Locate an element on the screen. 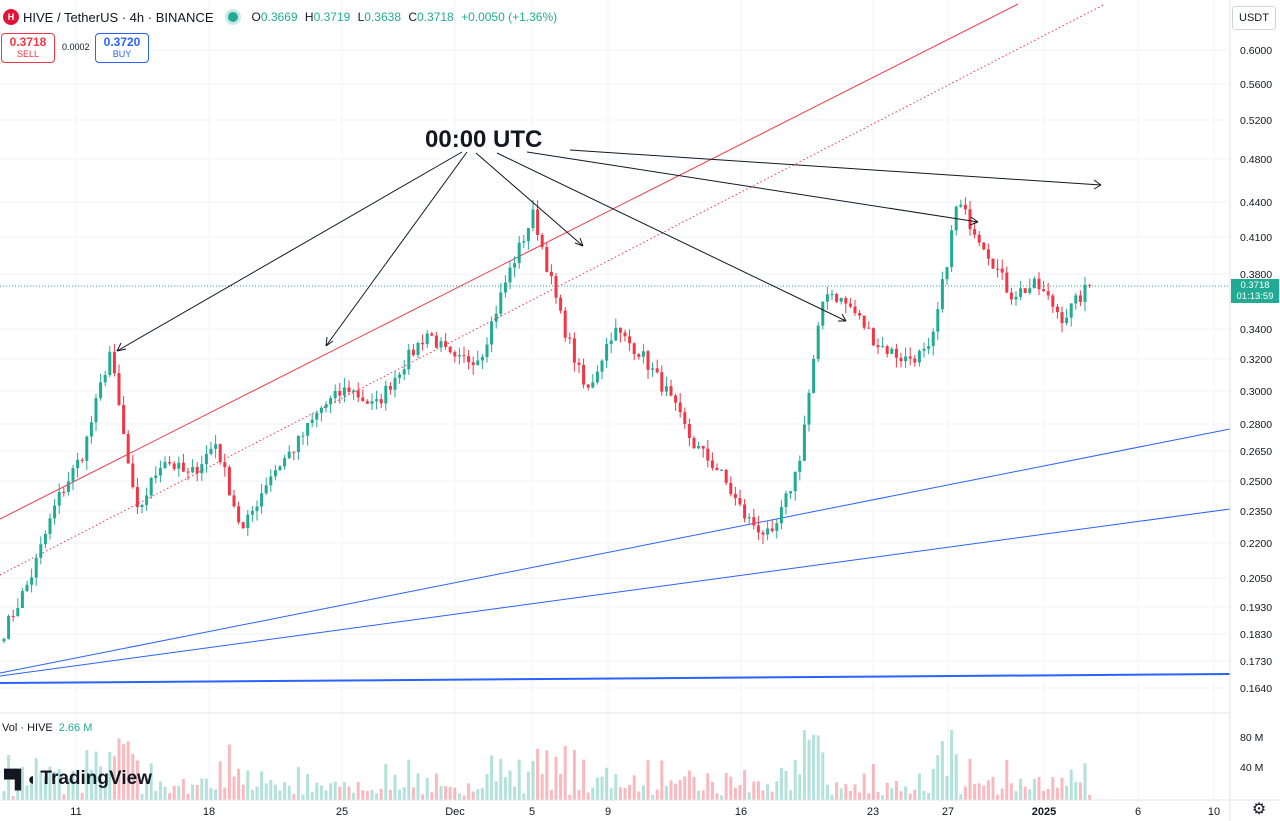 This screenshot has height=821, width=1280. sell-button: 0.3718 SELL is located at coordinates (28, 48).